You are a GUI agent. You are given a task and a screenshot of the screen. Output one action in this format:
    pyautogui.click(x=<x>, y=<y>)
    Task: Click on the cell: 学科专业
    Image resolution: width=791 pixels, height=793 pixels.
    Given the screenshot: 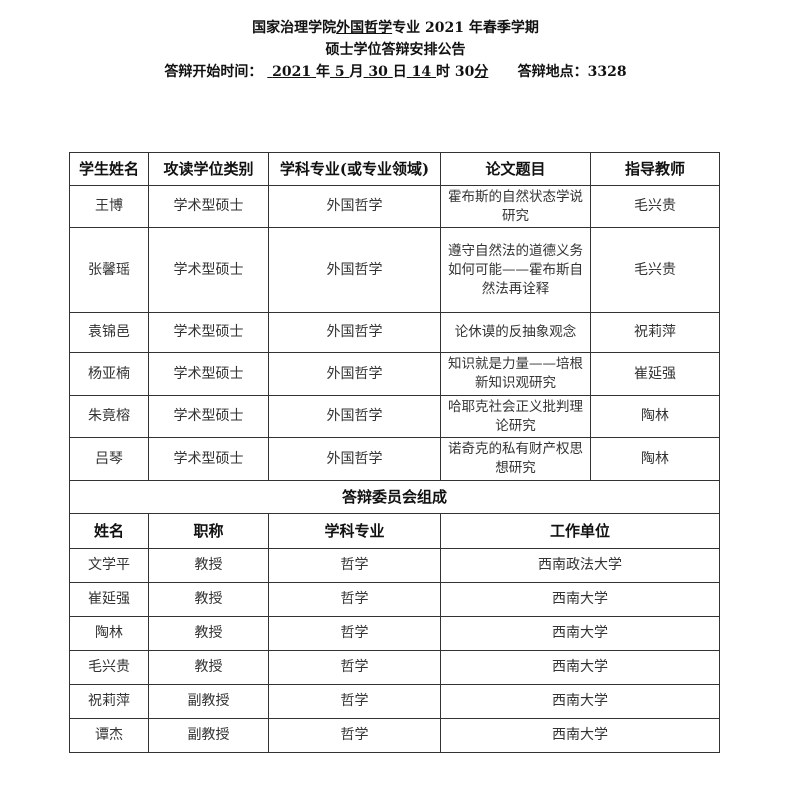 What is the action you would take?
    pyautogui.click(x=354, y=531)
    